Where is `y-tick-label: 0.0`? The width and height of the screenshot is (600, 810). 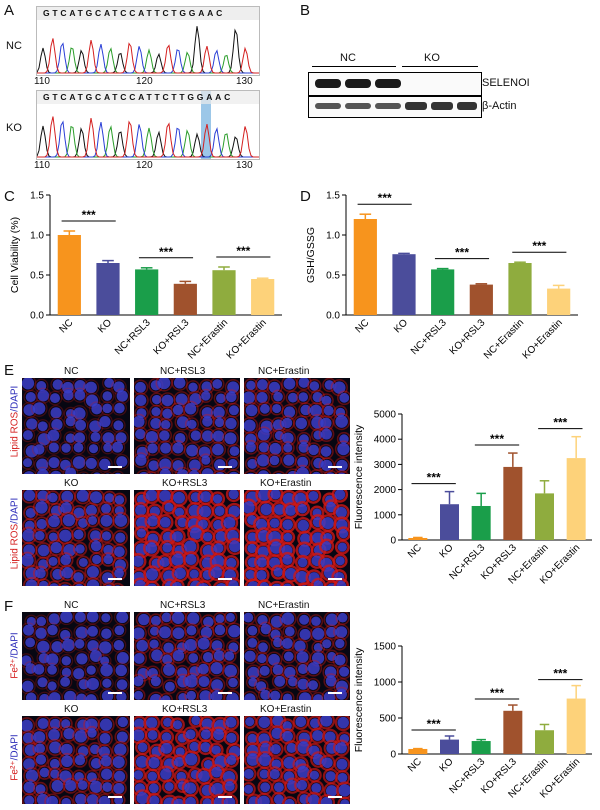 y-tick-label: 0.0 is located at coordinates (333, 316).